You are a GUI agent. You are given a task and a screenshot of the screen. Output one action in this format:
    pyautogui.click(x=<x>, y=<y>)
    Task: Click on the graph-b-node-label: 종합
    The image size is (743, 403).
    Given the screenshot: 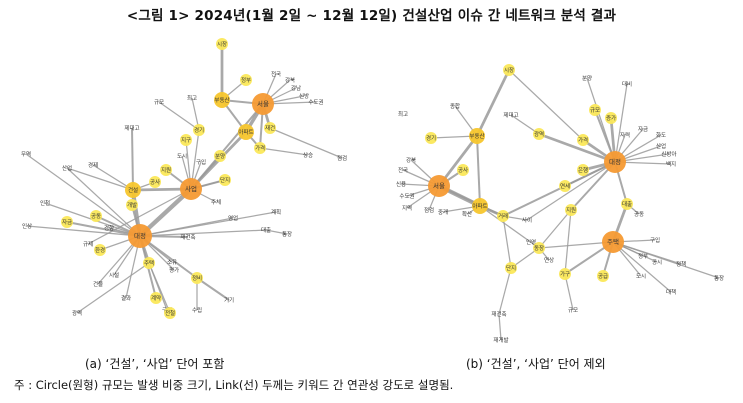 What is the action you would take?
    pyautogui.click(x=455, y=106)
    